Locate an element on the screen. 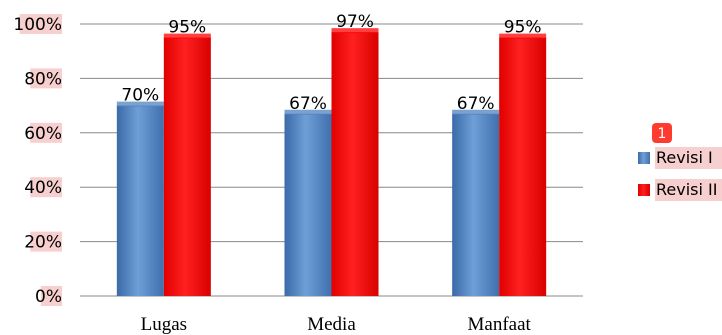 Image resolution: width=722 pixels, height=335 pixels. bar-revisi-ii-media is located at coordinates (355, 164).